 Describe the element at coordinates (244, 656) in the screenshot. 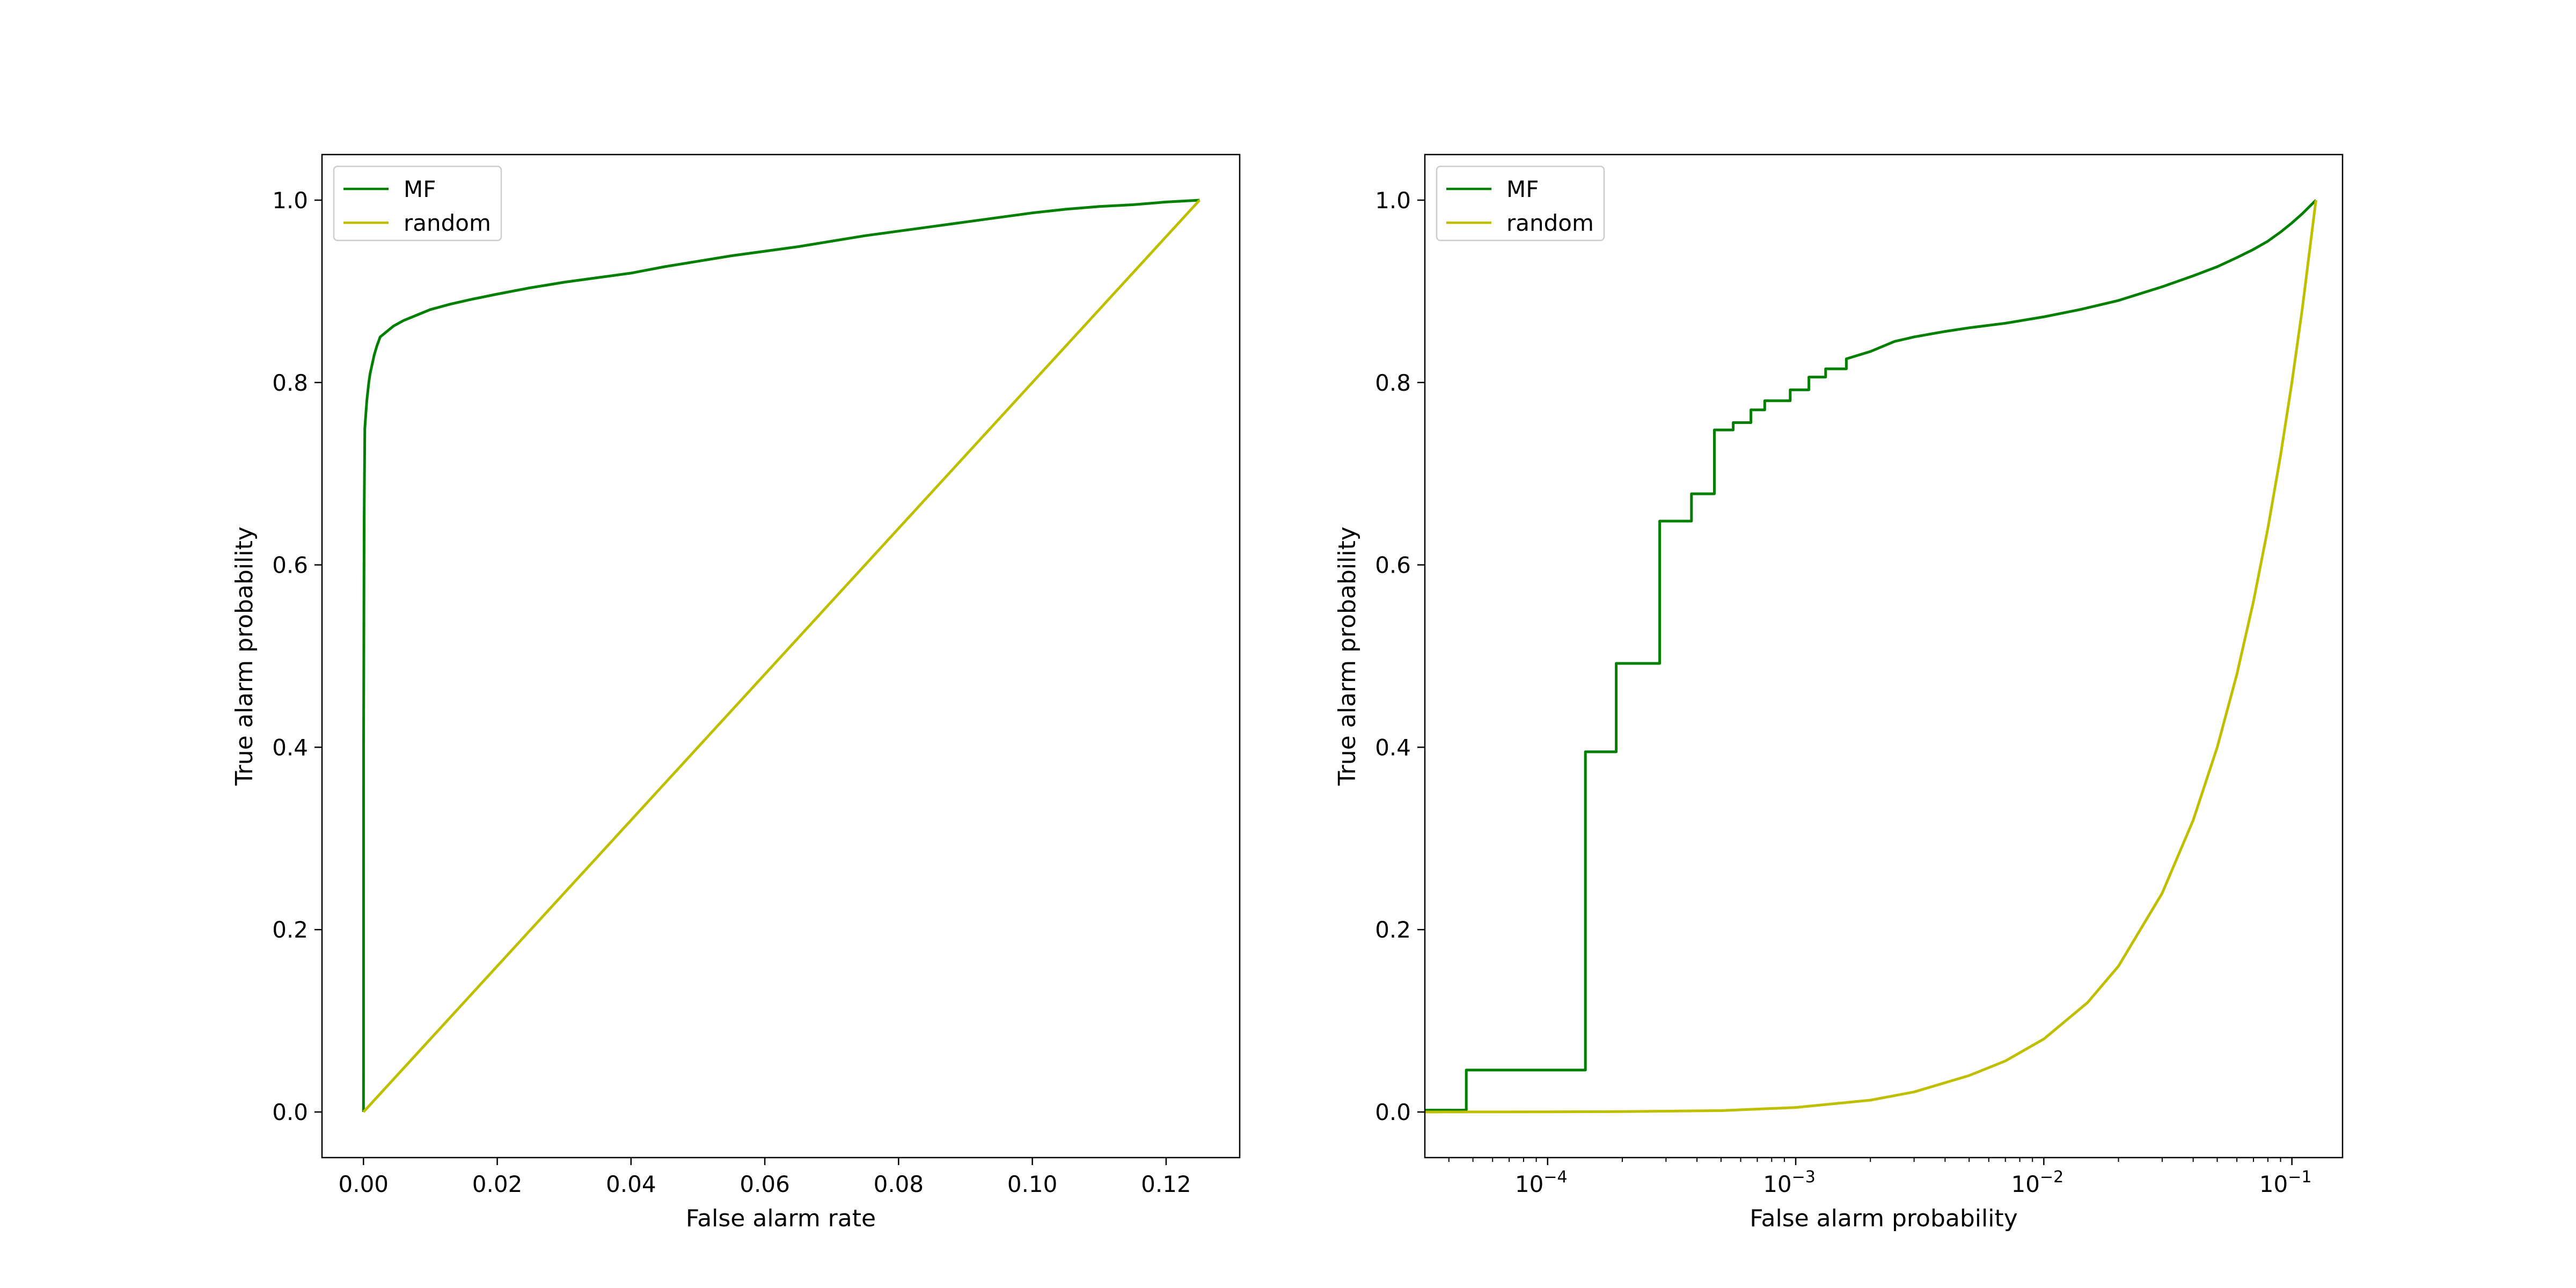

I see `left-y-axis-label: True alarm probability` at that location.